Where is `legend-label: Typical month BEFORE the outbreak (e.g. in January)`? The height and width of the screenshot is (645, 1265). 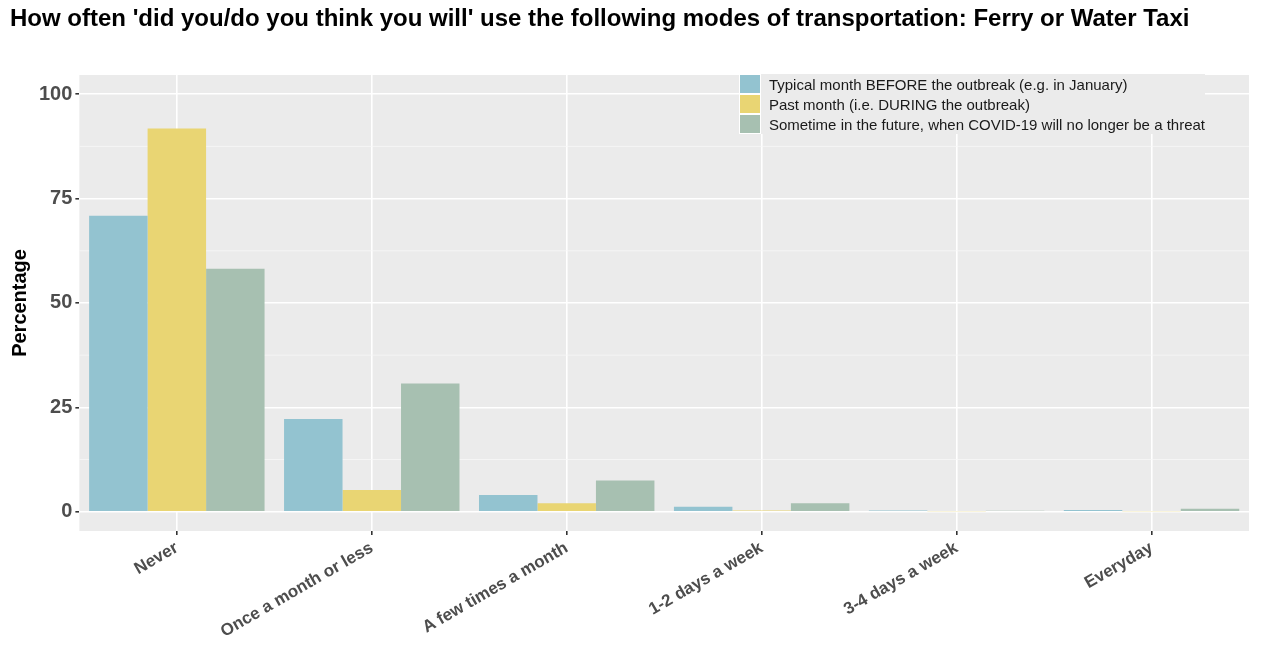 legend-label: Typical month BEFORE the outbreak (e.g. in January) is located at coordinates (948, 84).